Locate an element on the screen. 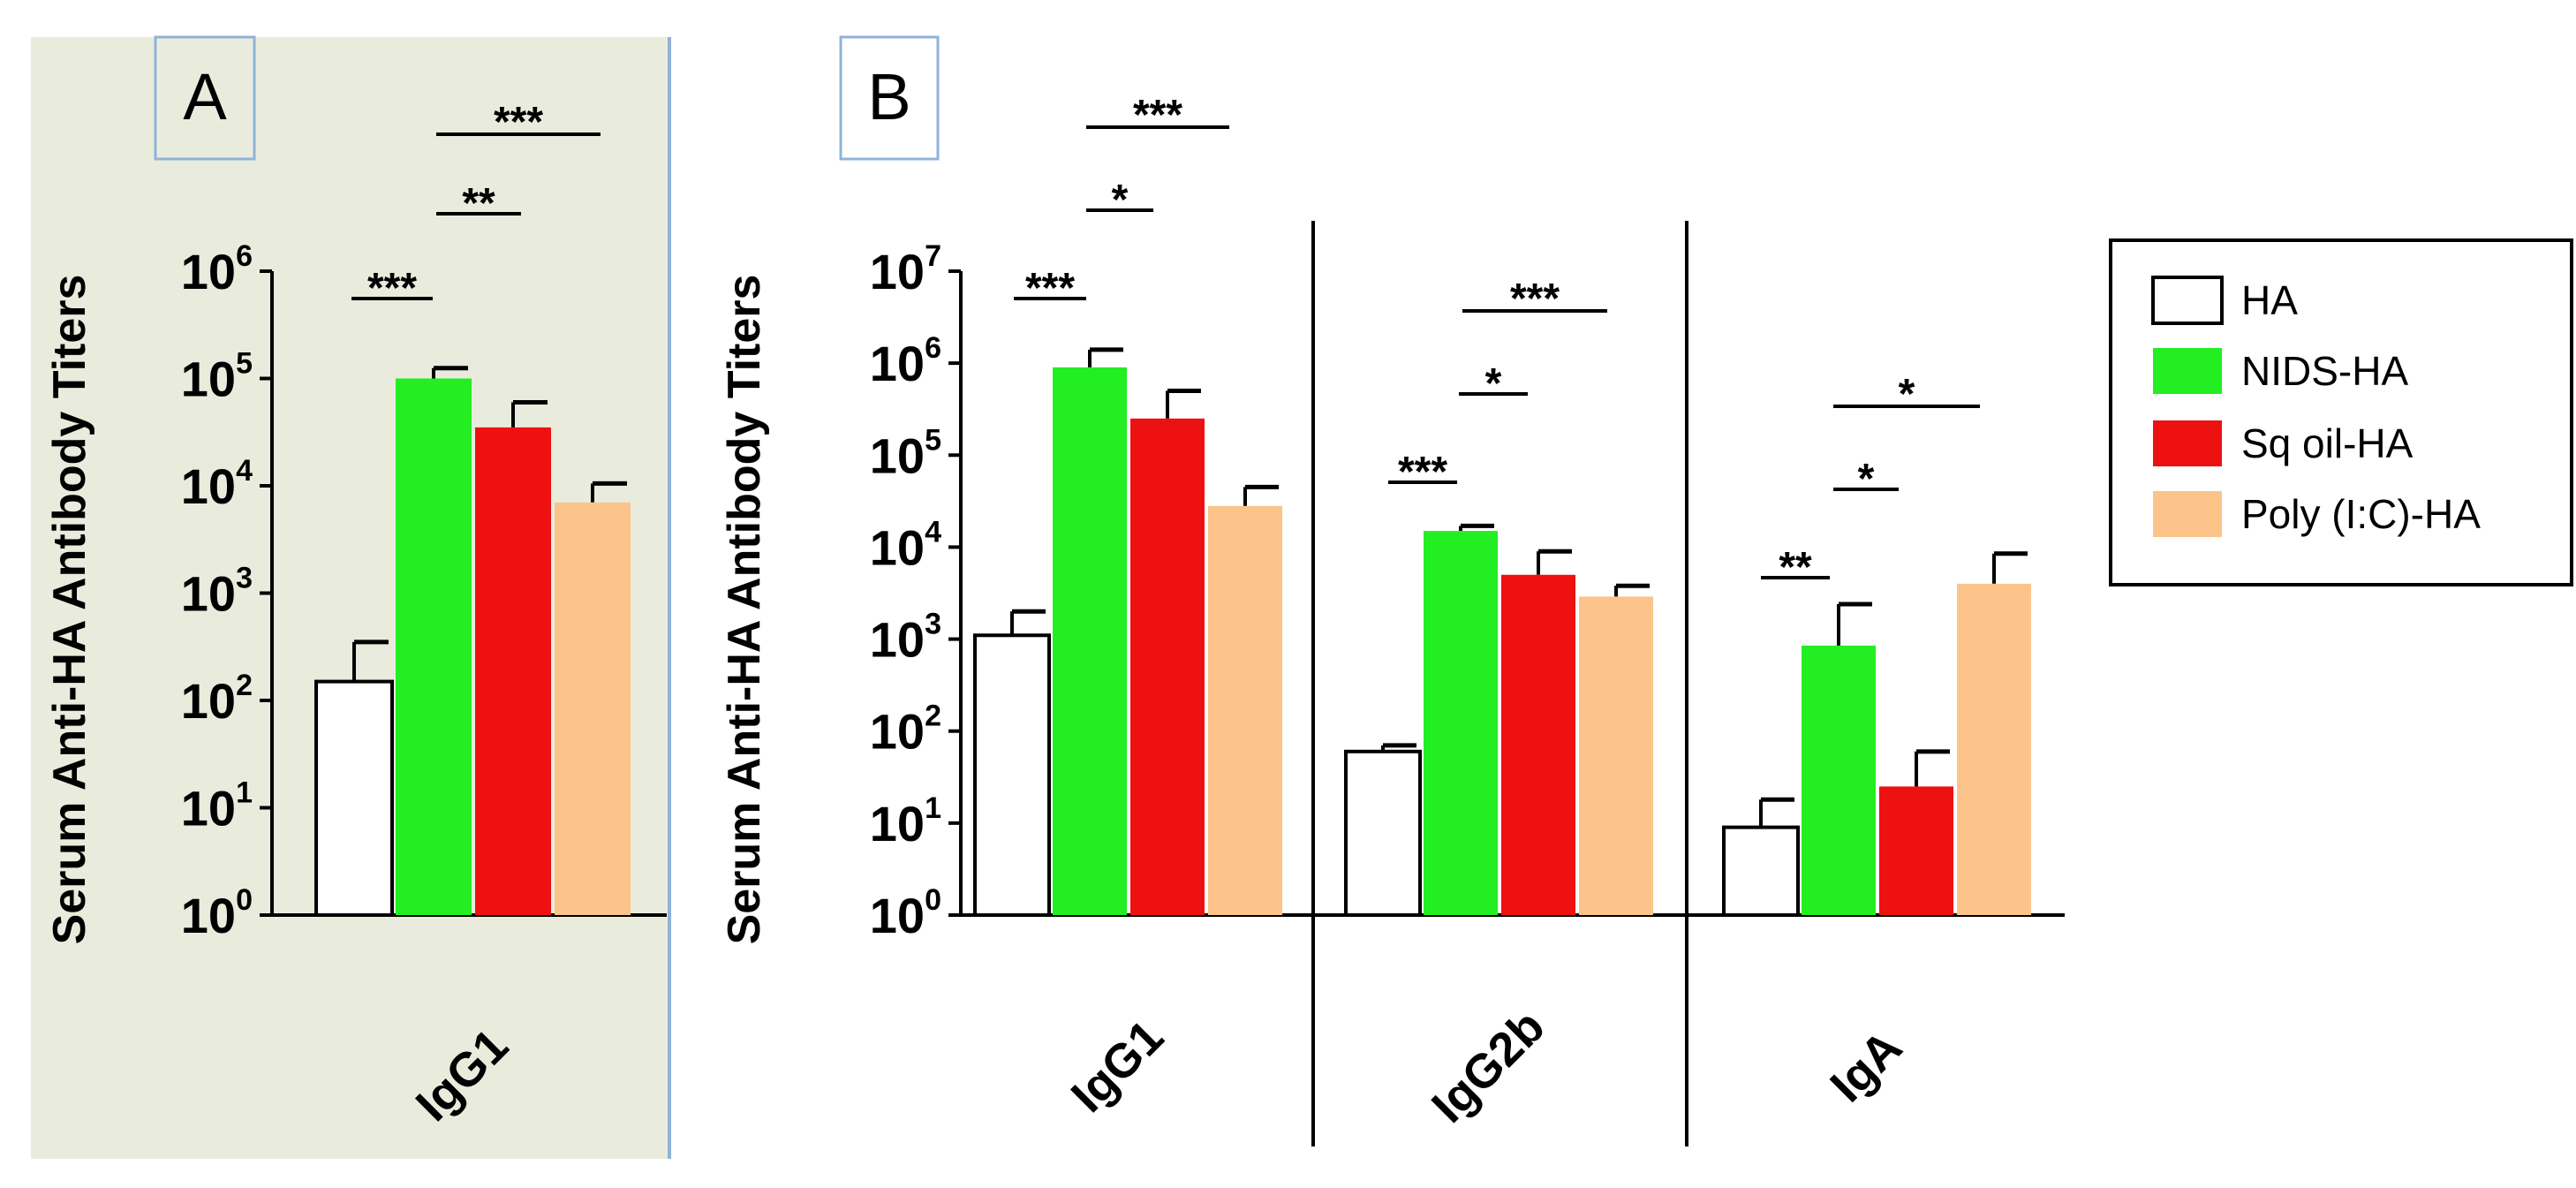 Image resolution: width=2576 pixels, height=1188 pixels. panel-b-y-tick-label: 10³ is located at coordinates (906, 638).